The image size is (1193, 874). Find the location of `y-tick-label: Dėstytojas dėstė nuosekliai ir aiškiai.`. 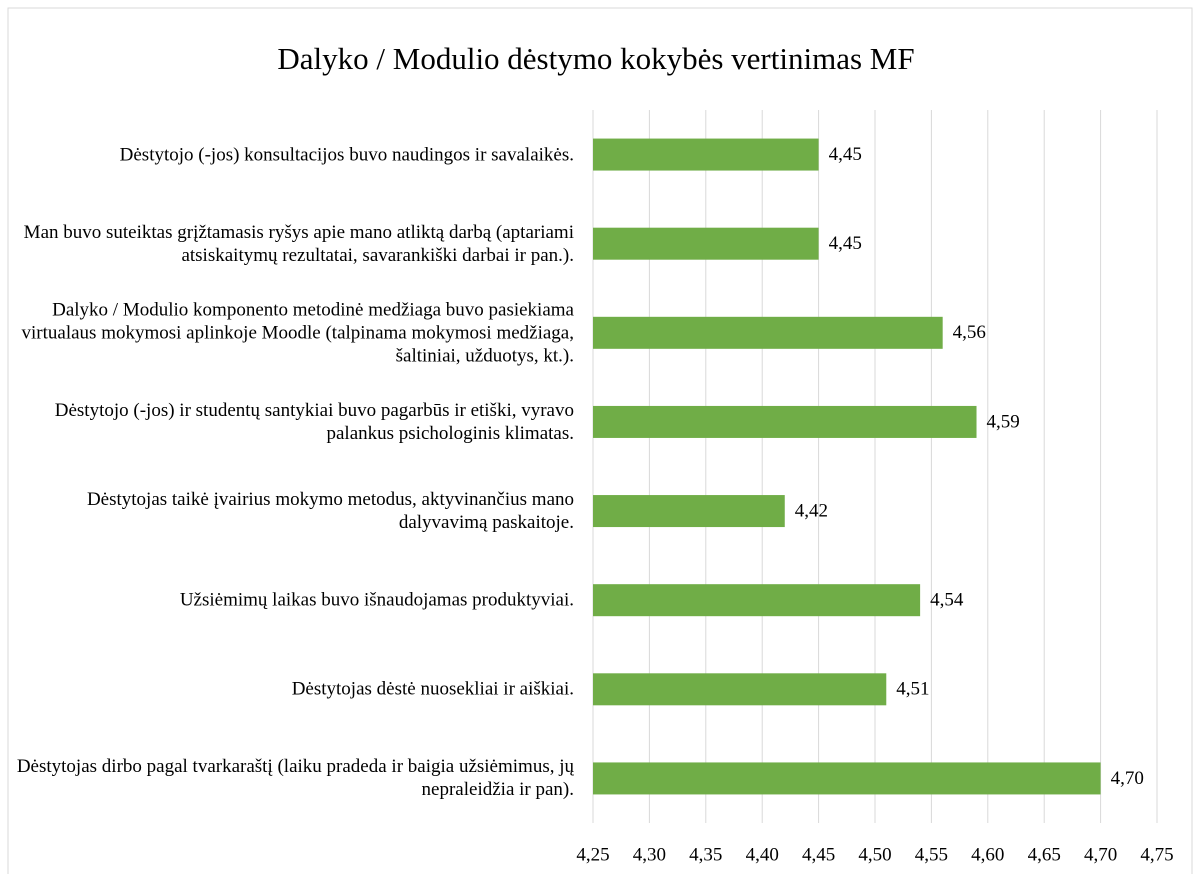

y-tick-label: Dėstytojas dėstė nuosekliai ir aiškiai. is located at coordinates (432, 689).